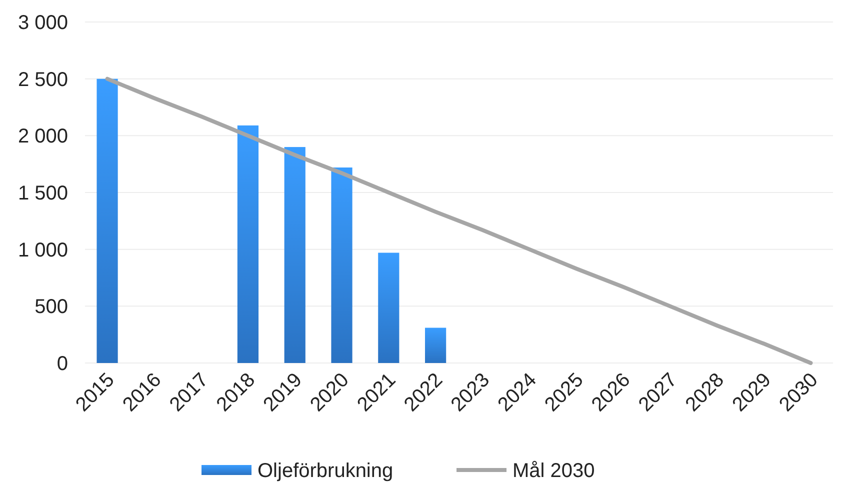  Describe the element at coordinates (43, 250) in the screenshot. I see `y-tick-label: 1 000` at that location.